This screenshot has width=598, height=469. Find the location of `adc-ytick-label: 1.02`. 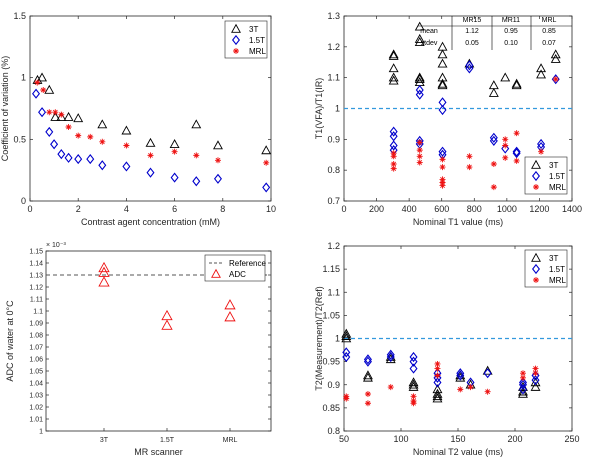

adc-ytick-label: 1.02 is located at coordinates (36, 408).